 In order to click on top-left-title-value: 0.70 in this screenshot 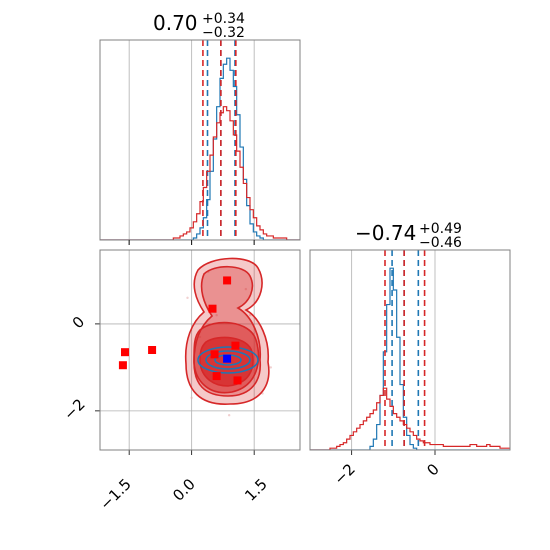, I will do `click(175, 23)`.